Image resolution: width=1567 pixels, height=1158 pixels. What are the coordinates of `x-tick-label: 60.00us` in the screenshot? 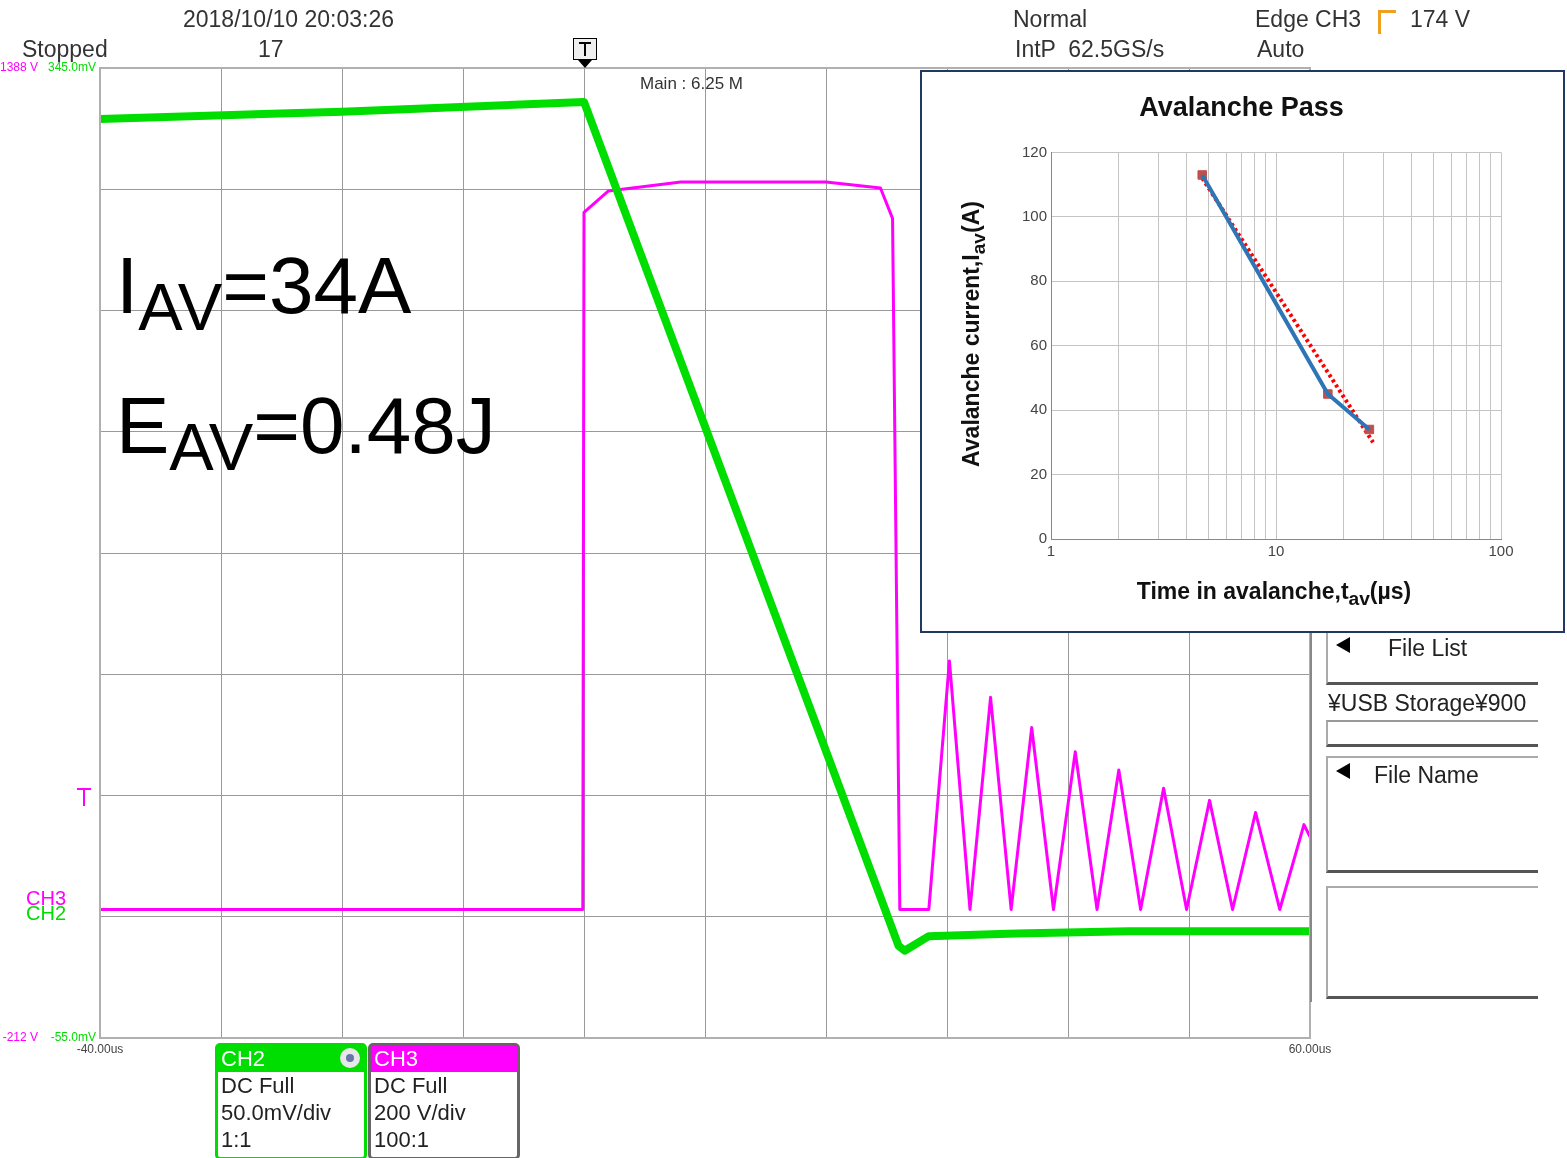 It's located at (1310, 1048).